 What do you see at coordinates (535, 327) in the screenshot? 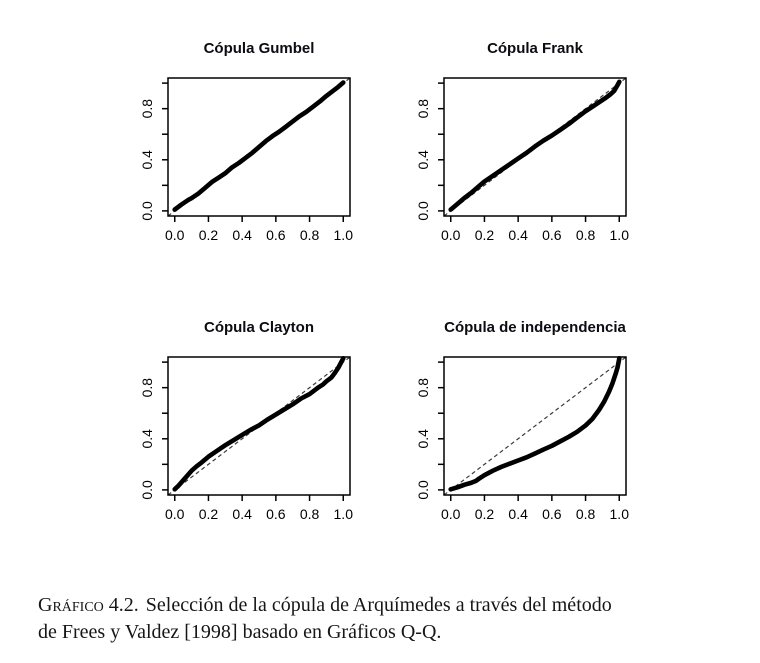
I see `plot-title-independencia: Cópula de independencia` at bounding box center [535, 327].